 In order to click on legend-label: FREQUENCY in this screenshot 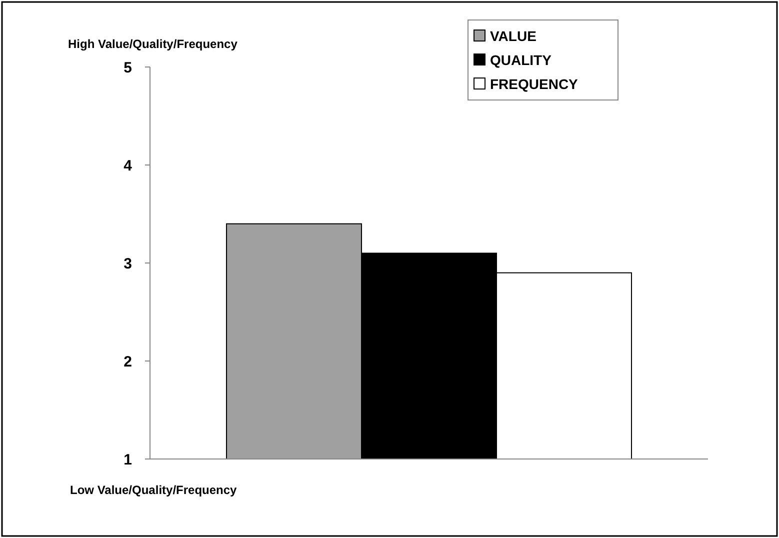, I will do `click(534, 84)`.